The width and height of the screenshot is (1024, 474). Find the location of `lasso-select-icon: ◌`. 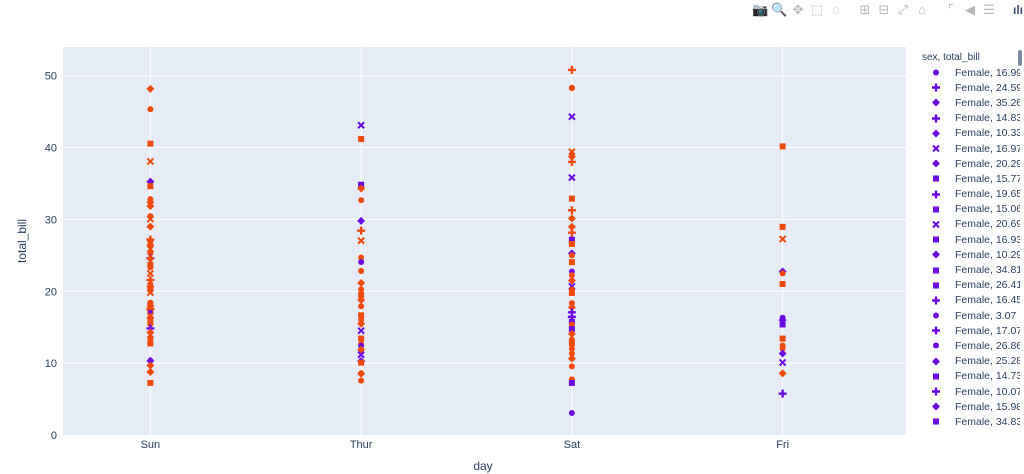

lasso-select-icon: ◌ is located at coordinates (836, 9).